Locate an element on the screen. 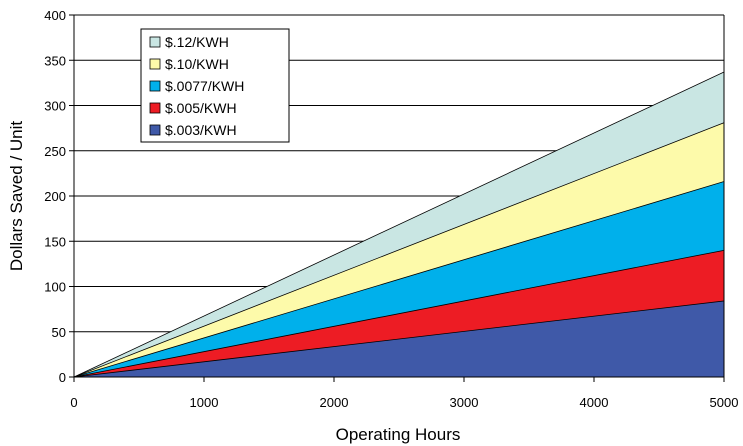 The width and height of the screenshot is (743, 446). y-tick-label-6: 300 is located at coordinates (55, 106).